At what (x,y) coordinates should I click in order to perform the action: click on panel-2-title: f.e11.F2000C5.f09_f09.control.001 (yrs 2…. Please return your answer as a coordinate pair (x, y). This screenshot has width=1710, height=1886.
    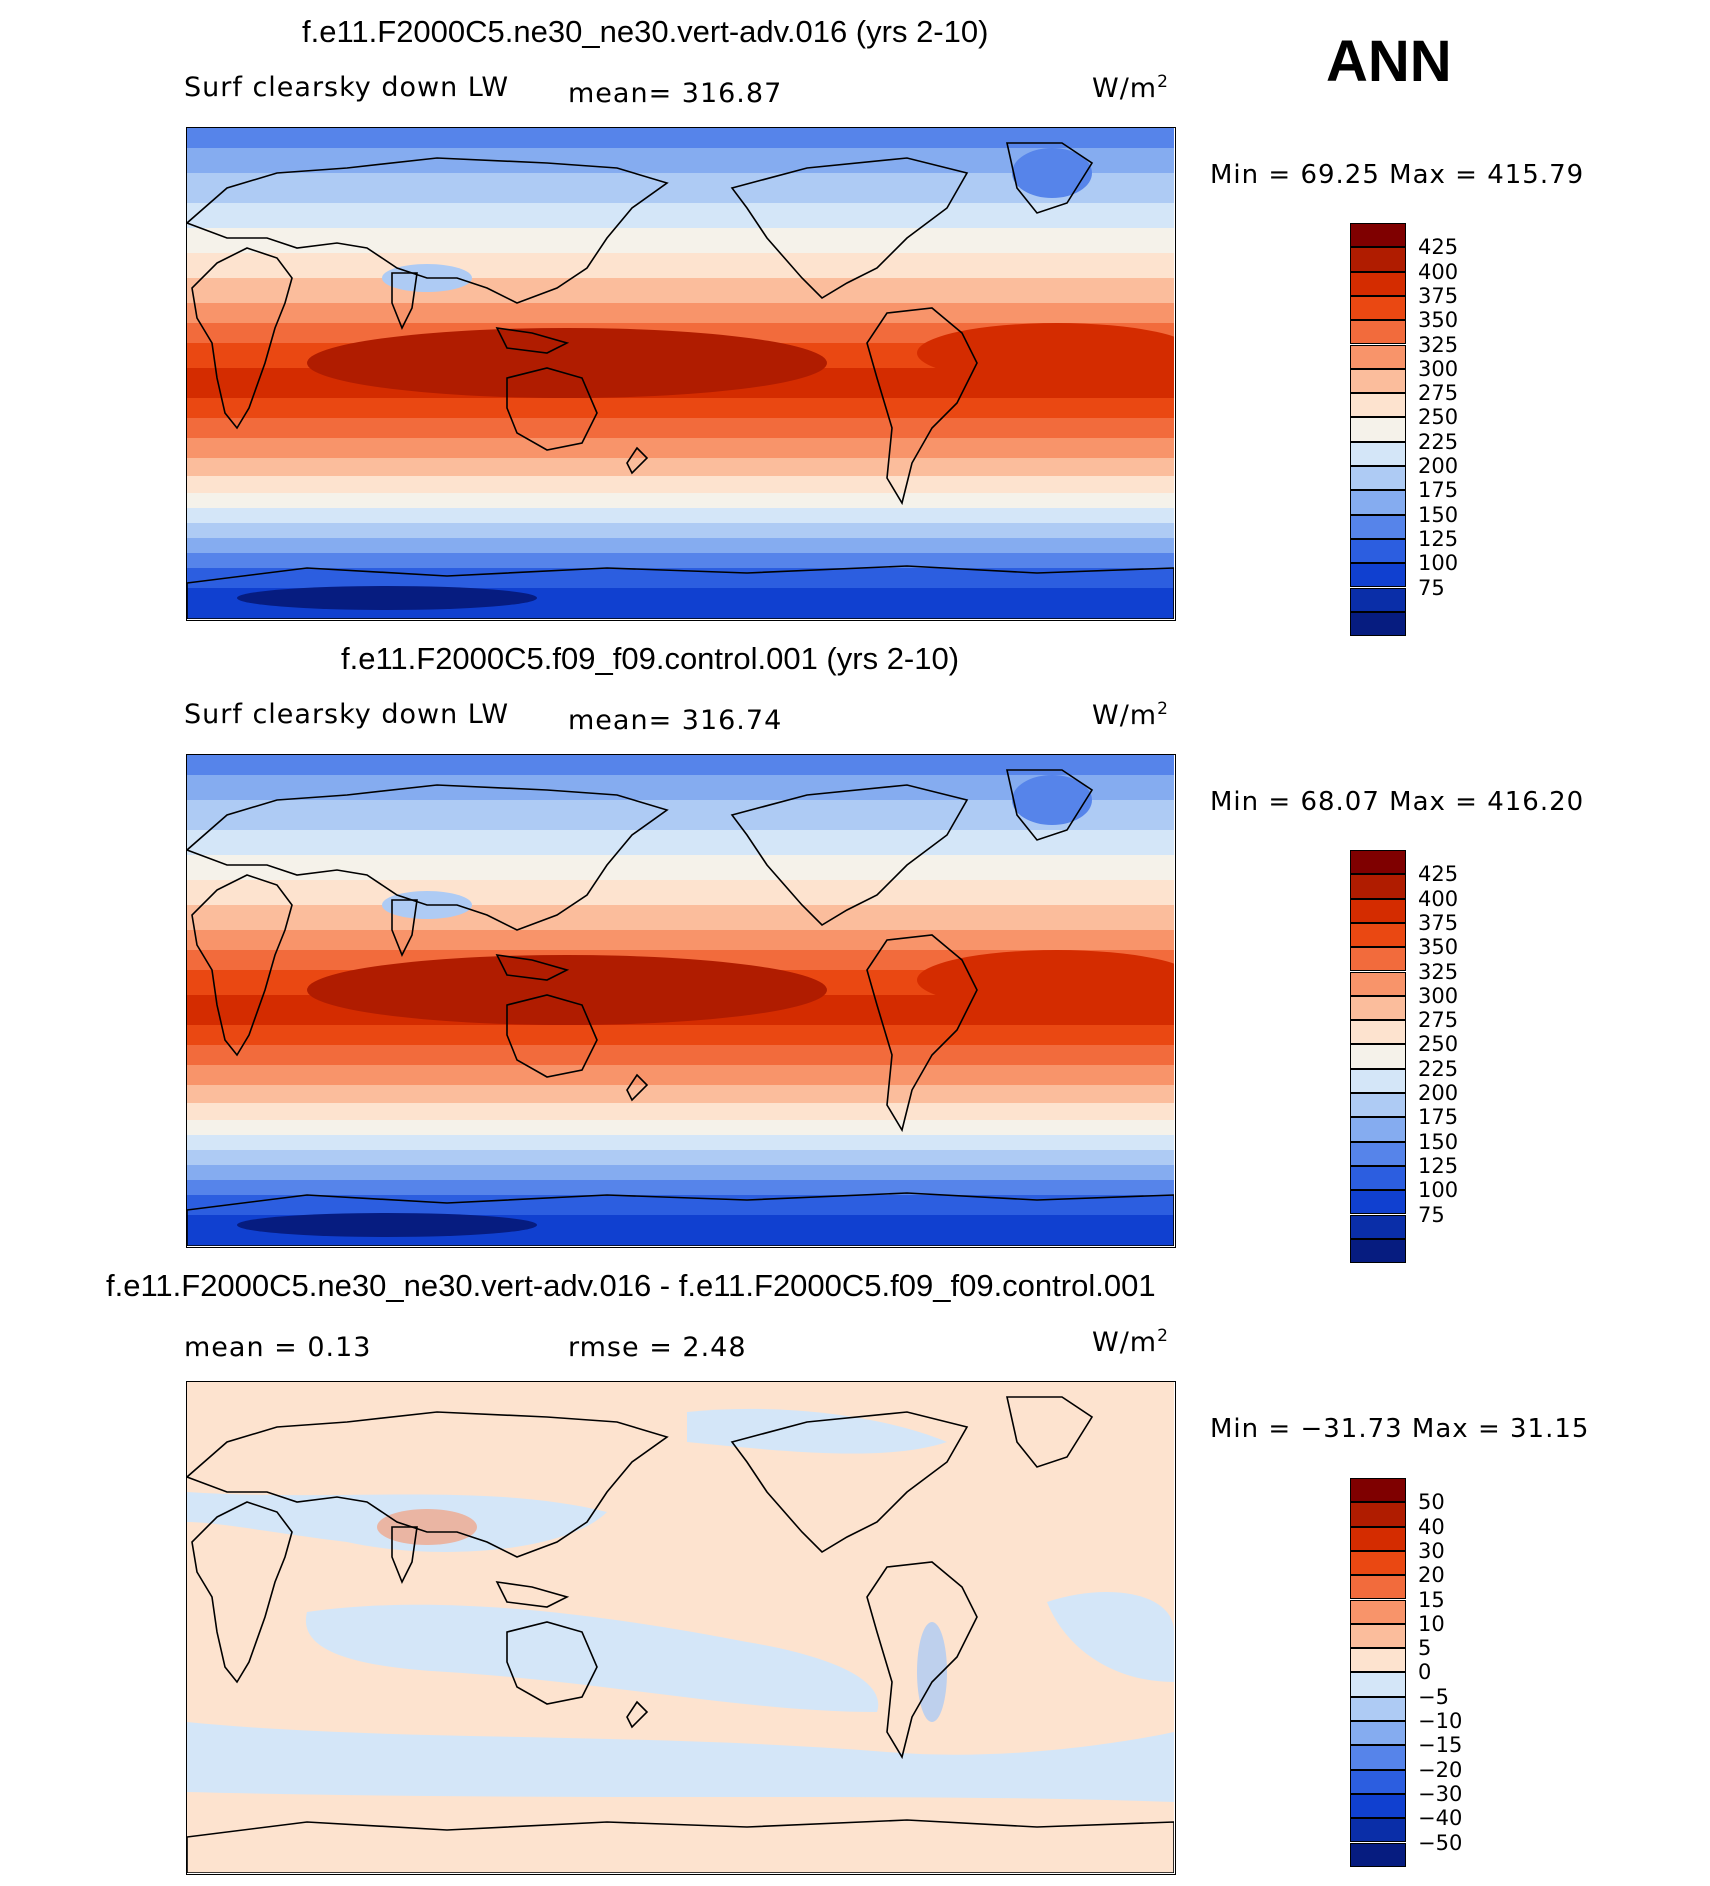
    Looking at the image, I should click on (650, 658).